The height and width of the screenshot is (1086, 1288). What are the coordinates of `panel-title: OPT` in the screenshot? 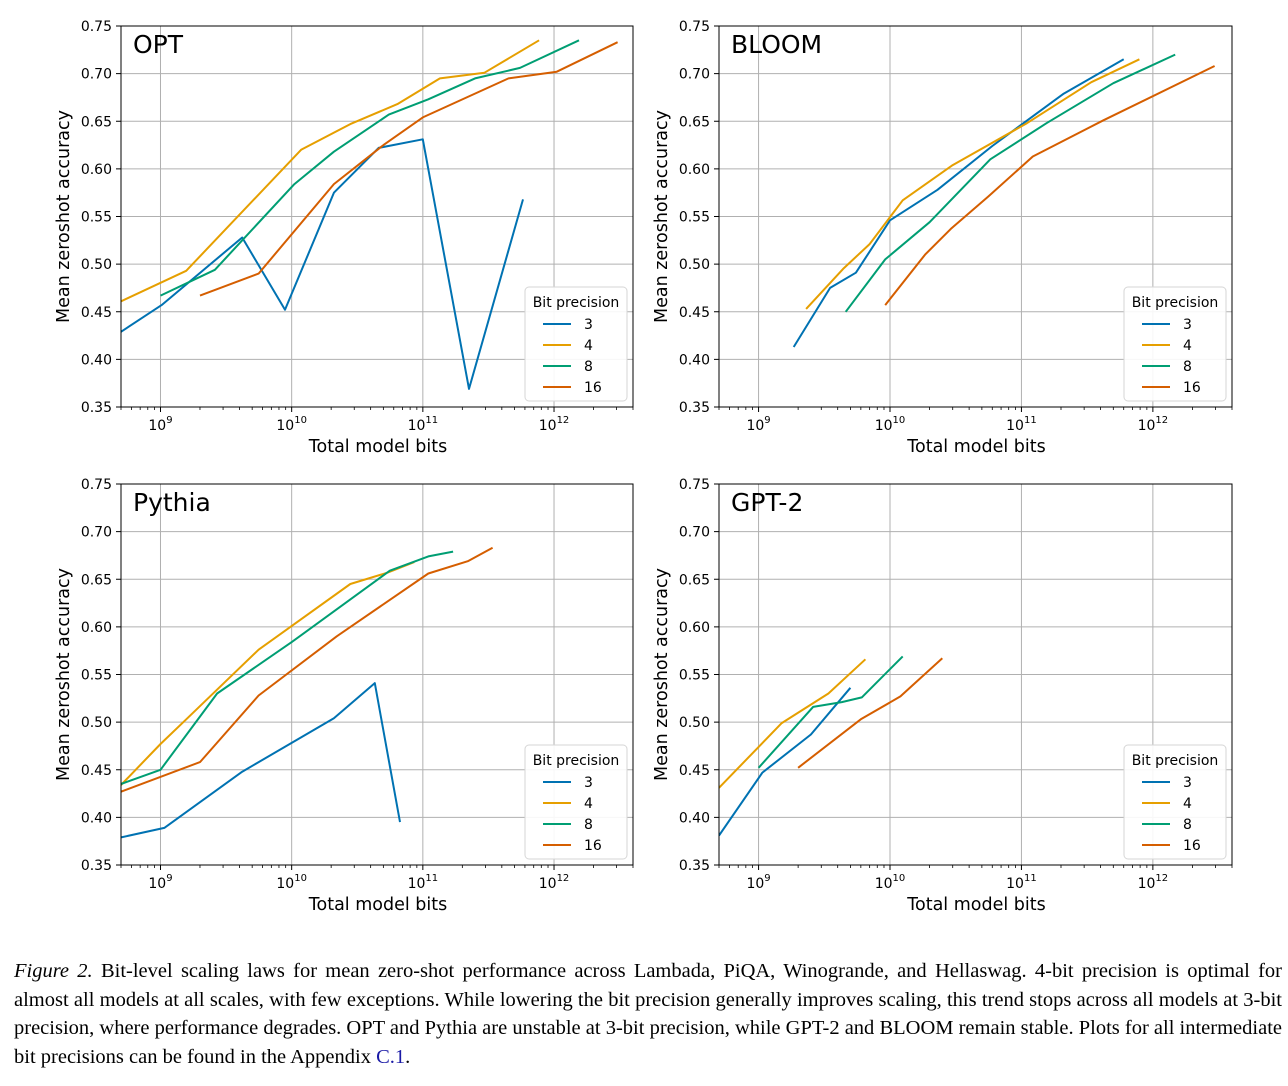 It's located at (158, 44).